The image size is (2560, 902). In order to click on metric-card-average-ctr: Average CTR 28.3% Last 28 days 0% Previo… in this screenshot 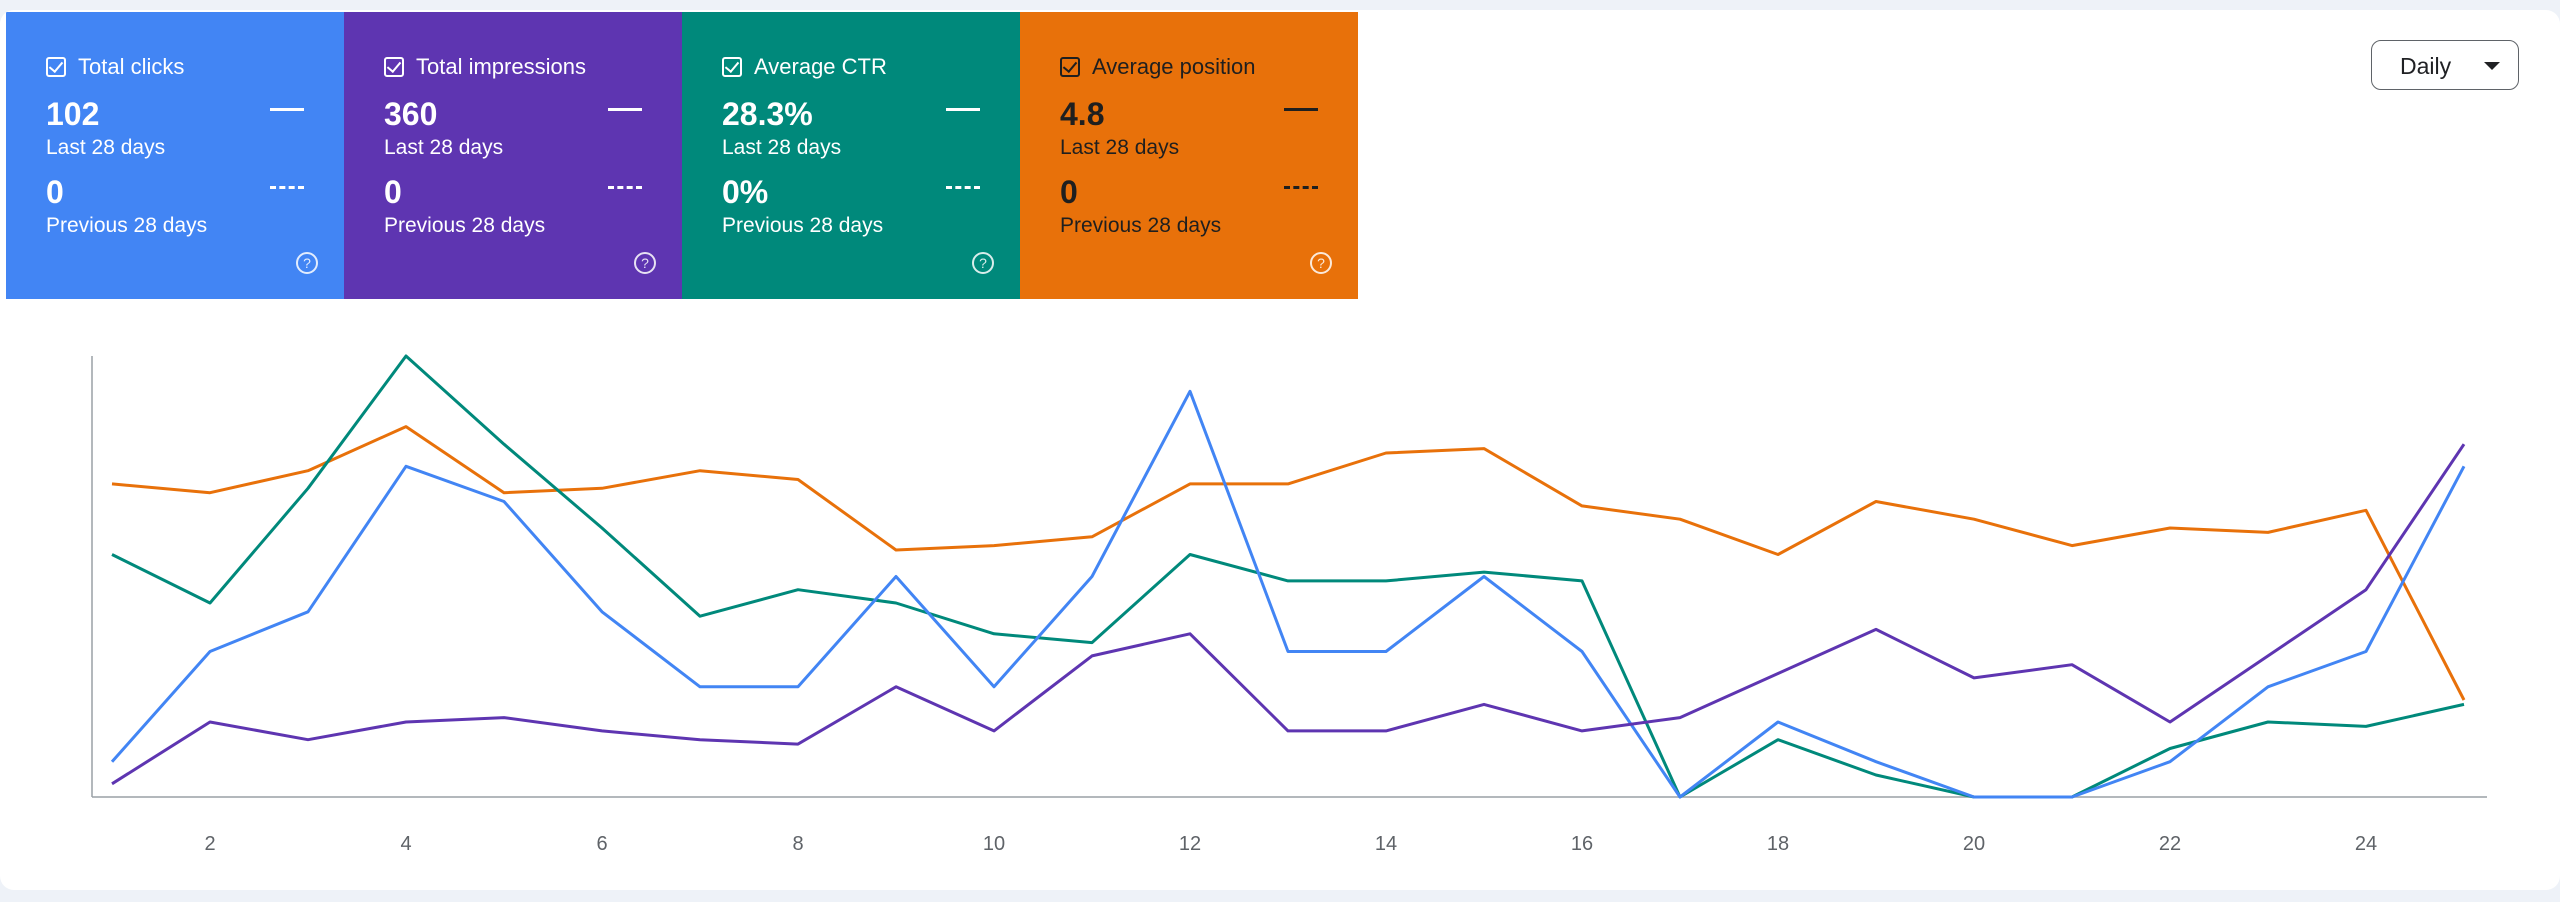, I will do `click(851, 155)`.